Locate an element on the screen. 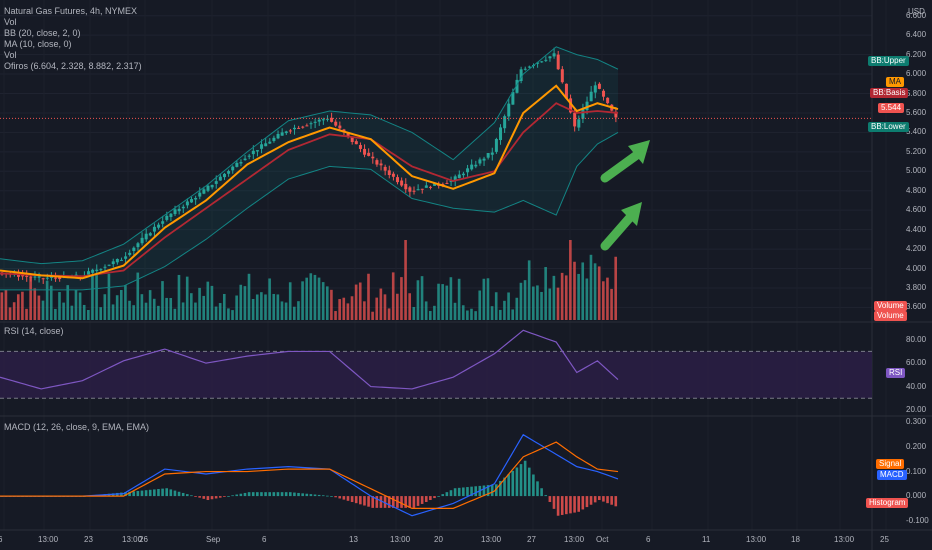 The width and height of the screenshot is (932, 550). bb-upper-badge: BB:Upper is located at coordinates (888, 61).